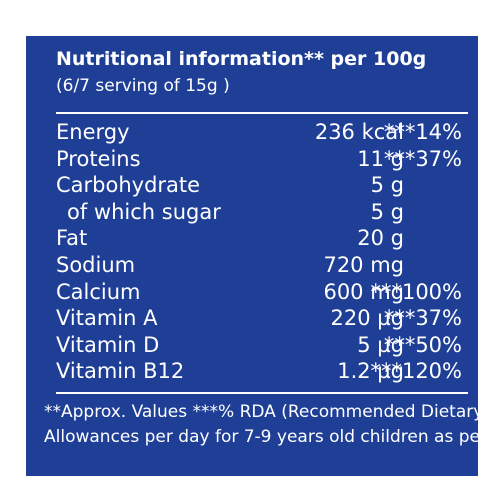 This screenshot has width=500, height=500. What do you see at coordinates (262, 132) in the screenshot?
I see `nutrient-row-energy: Energy 236 kcal ***14%` at bounding box center [262, 132].